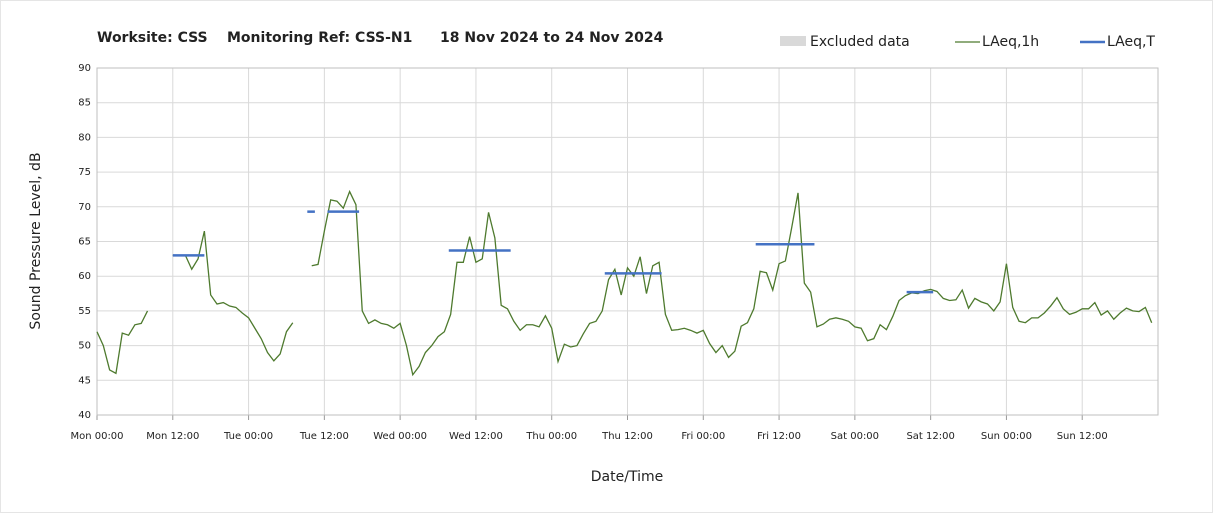 This screenshot has height=517, width=1213. Describe the element at coordinates (627, 477) in the screenshot. I see `x-axis-label: Date/Time` at that location.